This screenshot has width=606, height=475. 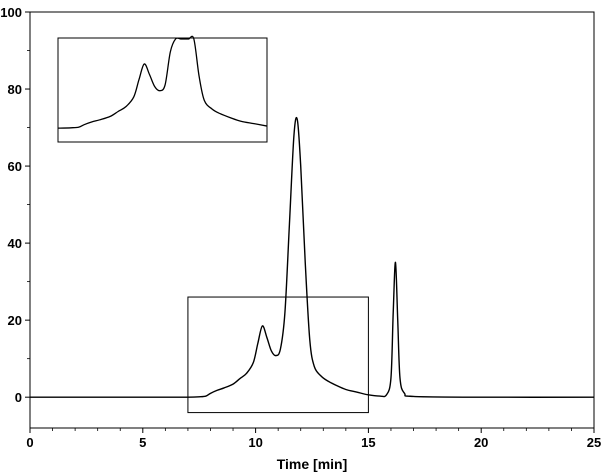 I want to click on zoom-box, so click(x=278, y=355).